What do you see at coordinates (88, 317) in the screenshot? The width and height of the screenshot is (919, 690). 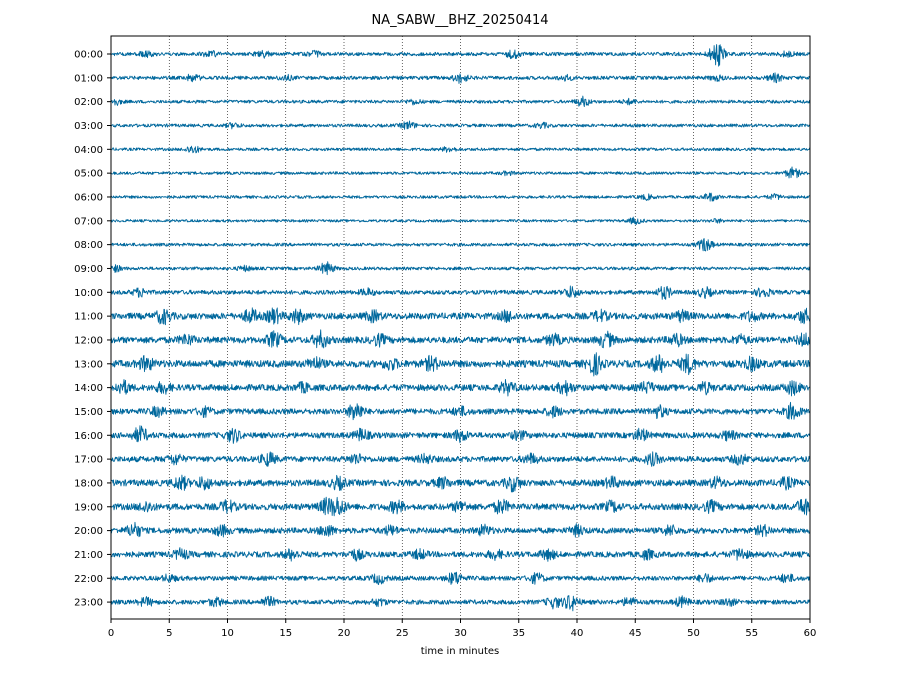 I see `y-tick-label: 11:00` at bounding box center [88, 317].